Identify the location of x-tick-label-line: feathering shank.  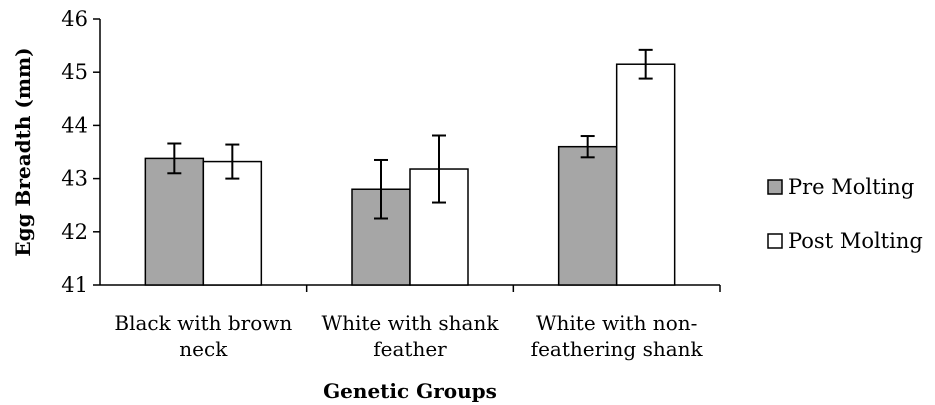
(617, 349).